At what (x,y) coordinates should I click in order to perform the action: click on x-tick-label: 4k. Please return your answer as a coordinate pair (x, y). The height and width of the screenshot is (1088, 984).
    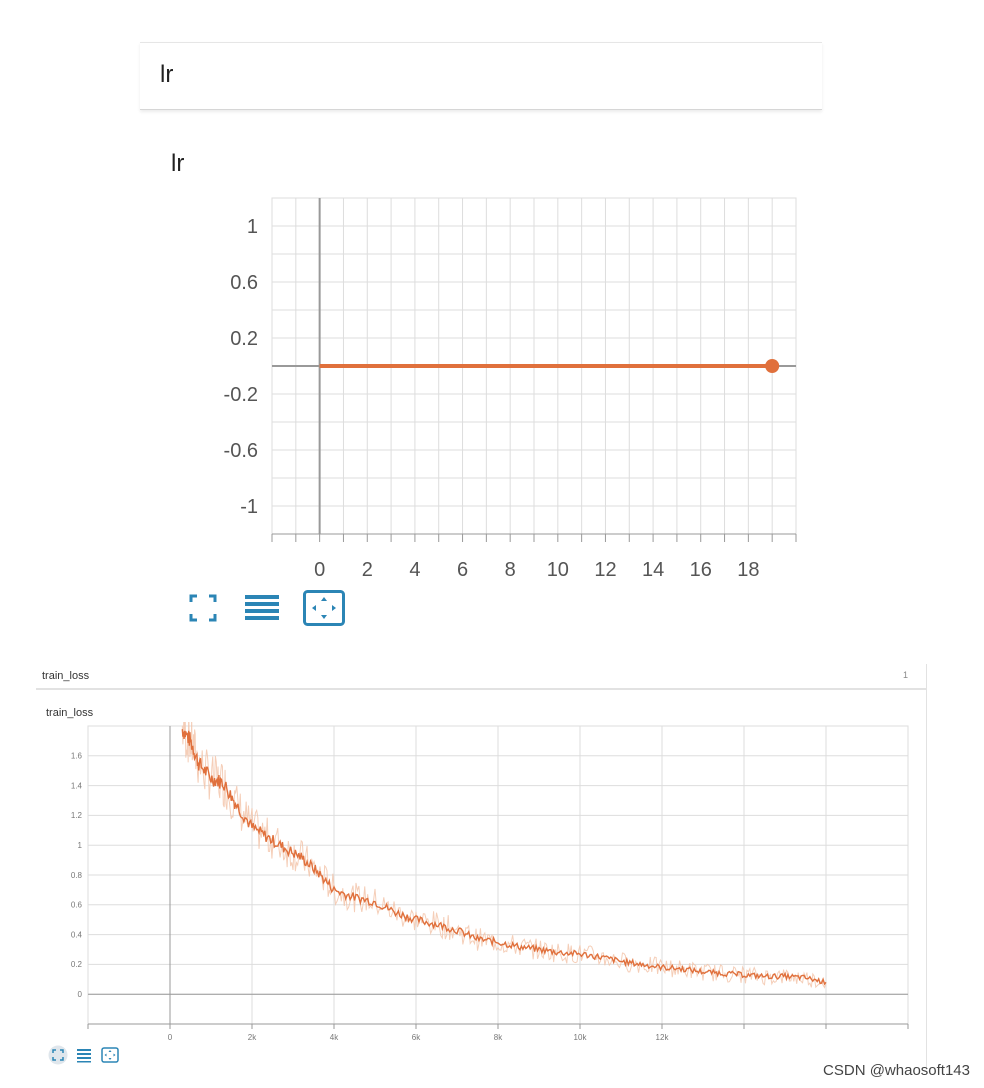
    Looking at the image, I should click on (334, 1037).